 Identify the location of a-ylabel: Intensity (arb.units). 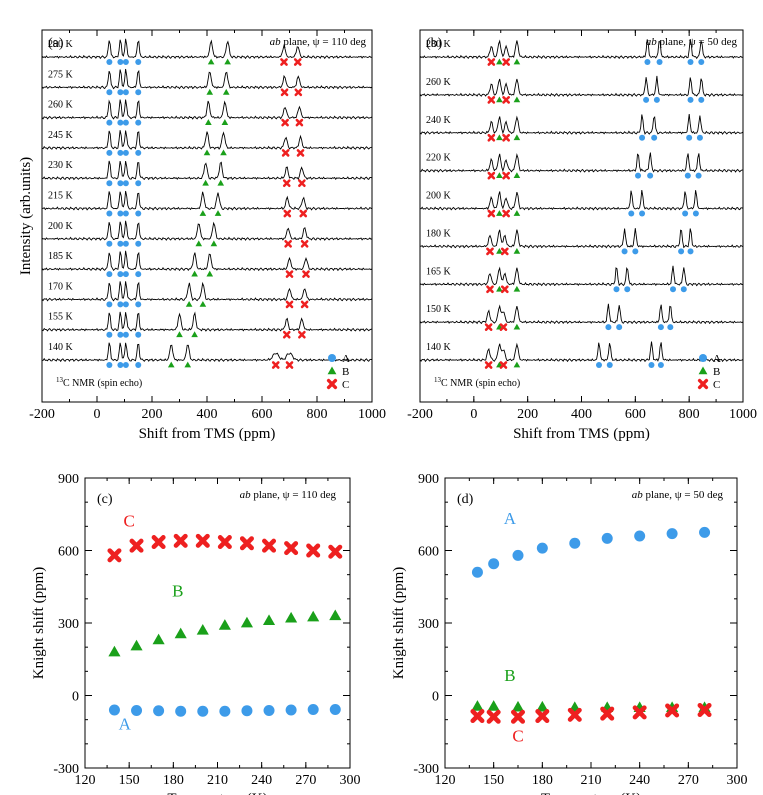
(26, 216).